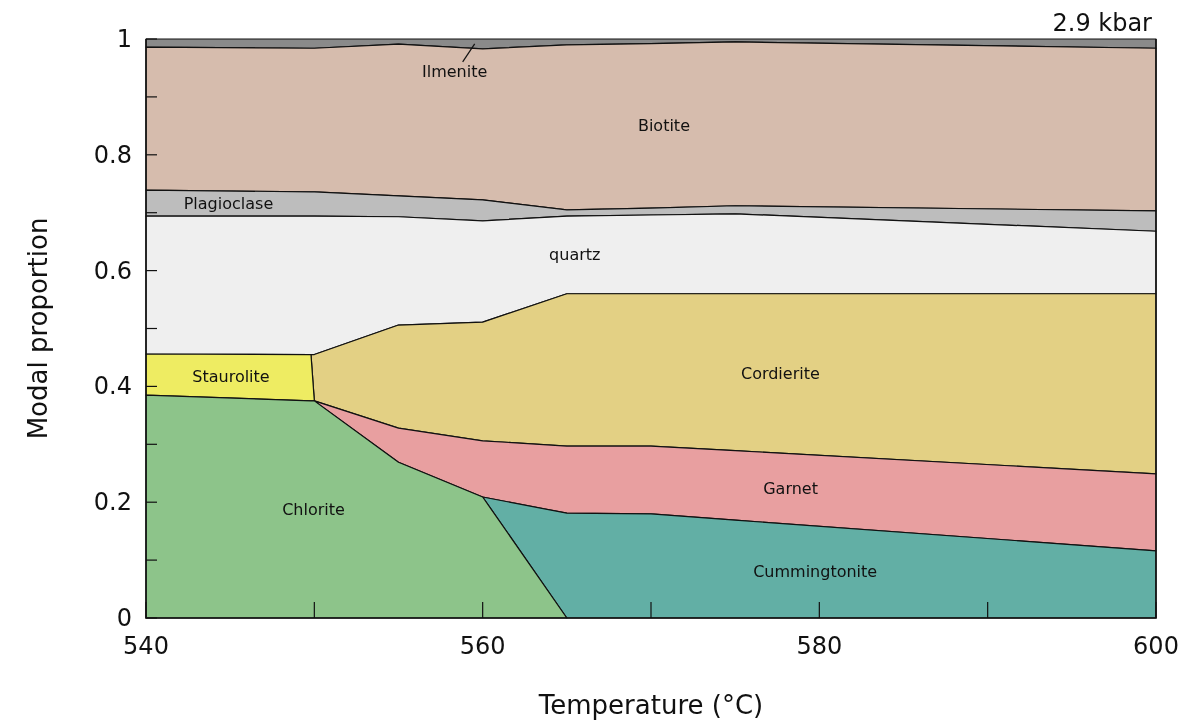  I want to click on series-label: Staurolite, so click(231, 376).